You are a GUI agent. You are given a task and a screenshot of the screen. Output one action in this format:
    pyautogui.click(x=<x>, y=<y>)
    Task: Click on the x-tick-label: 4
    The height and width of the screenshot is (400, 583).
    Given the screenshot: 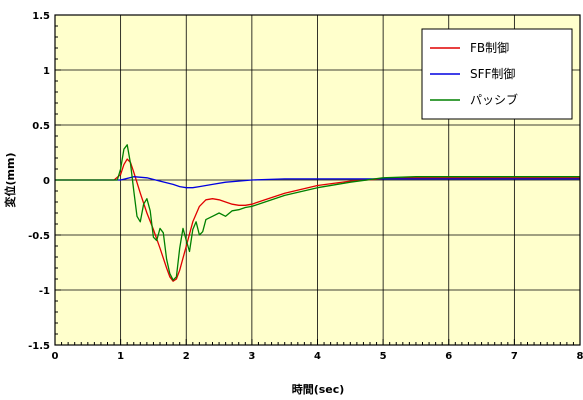 What is the action you would take?
    pyautogui.click(x=317, y=356)
    